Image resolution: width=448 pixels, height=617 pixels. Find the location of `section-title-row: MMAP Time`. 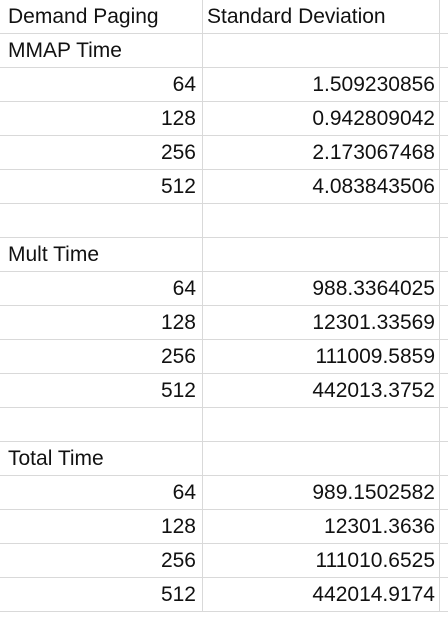

section-title-row: MMAP Time is located at coordinates (224, 51).